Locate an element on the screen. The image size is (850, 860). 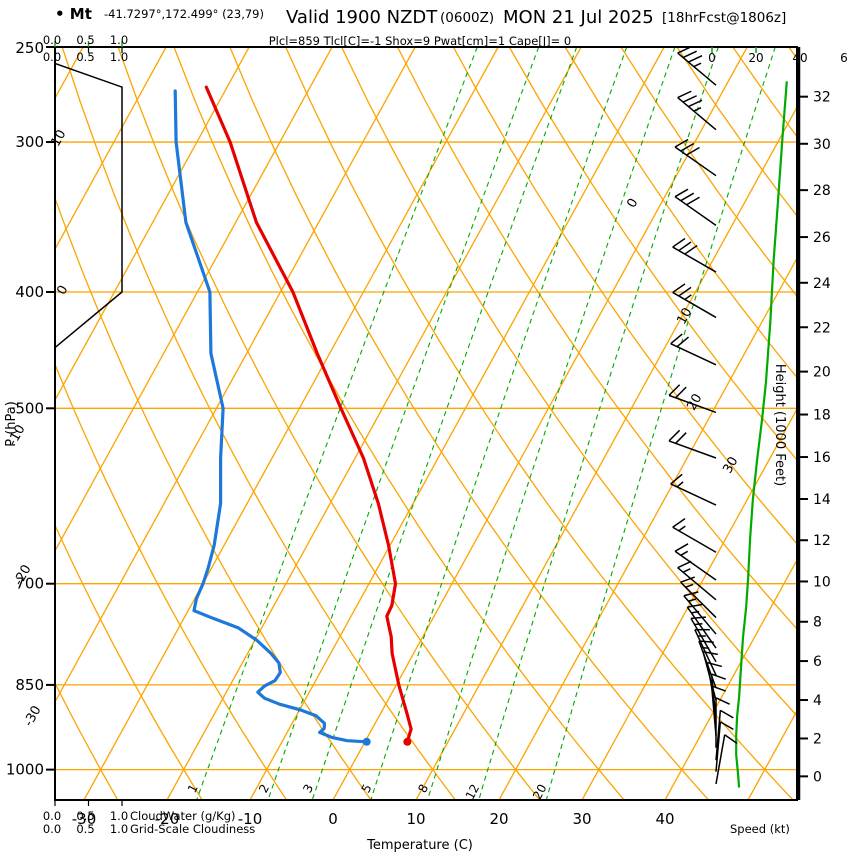
cloudiness-scale-value: 0.0 is located at coordinates (52, 57).